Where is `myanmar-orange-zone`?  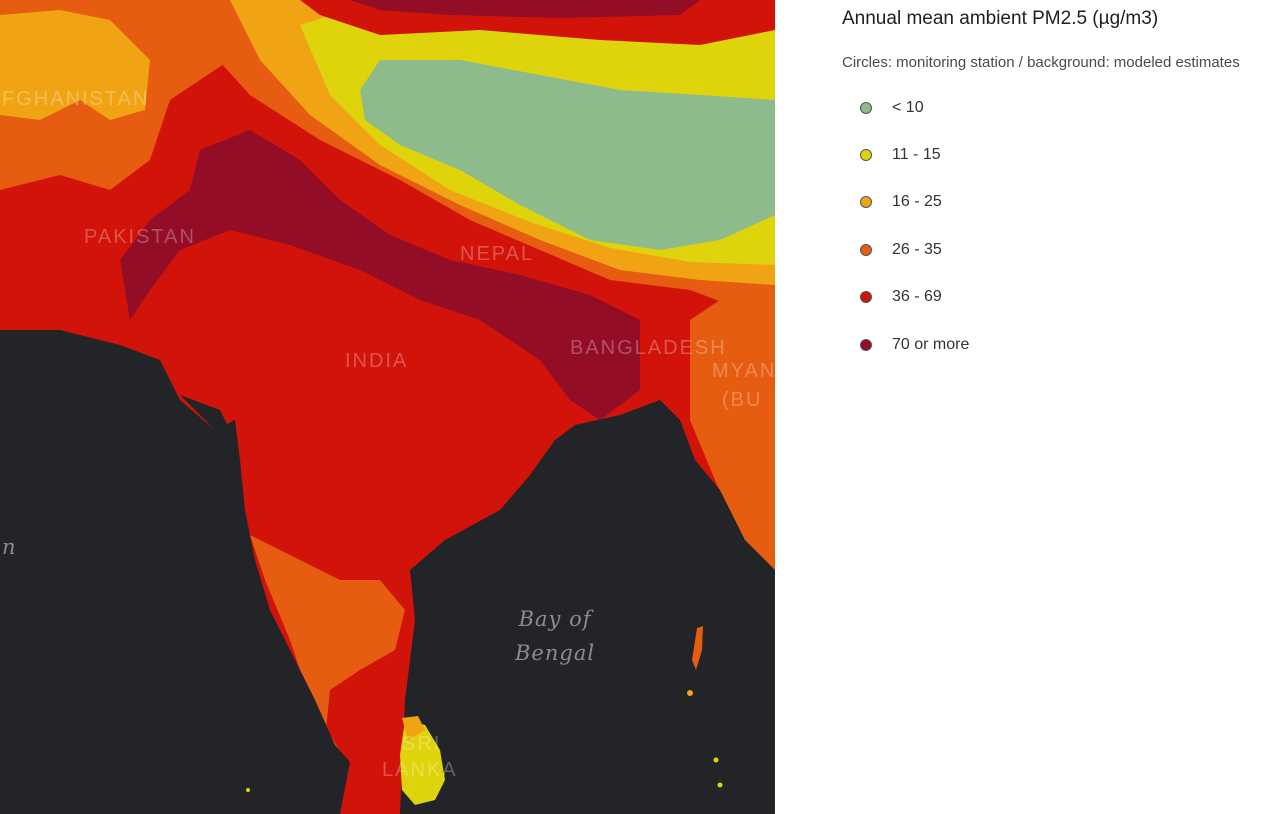 myanmar-orange-zone is located at coordinates (732, 430).